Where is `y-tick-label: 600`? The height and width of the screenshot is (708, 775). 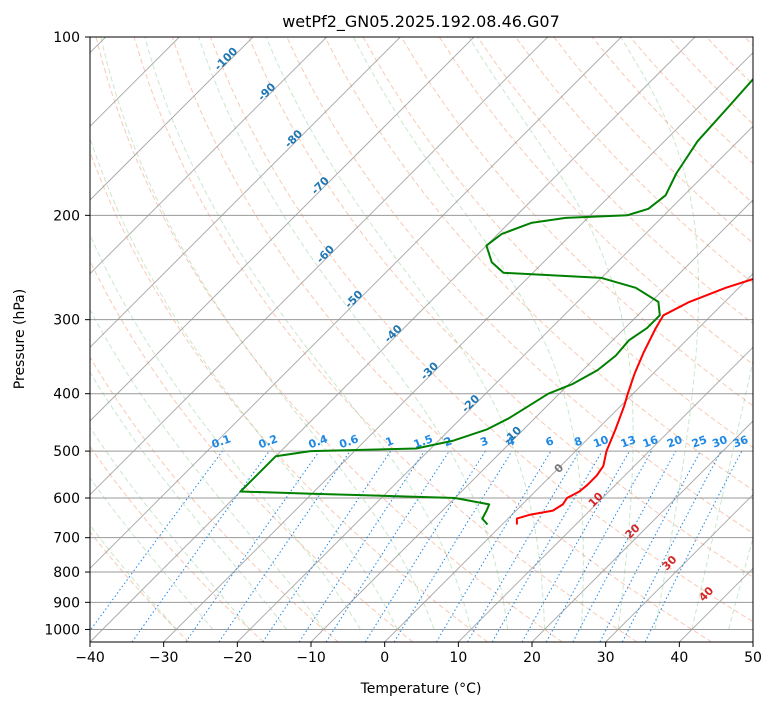 y-tick-label: 600 is located at coordinates (66, 499).